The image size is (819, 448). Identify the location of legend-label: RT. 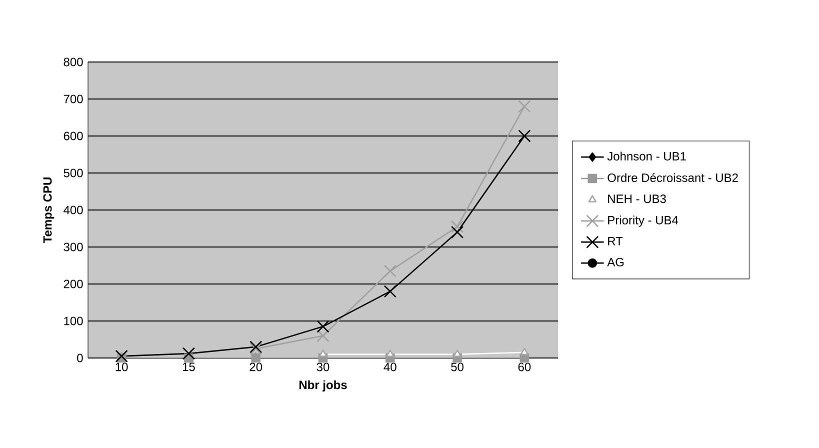
(615, 241).